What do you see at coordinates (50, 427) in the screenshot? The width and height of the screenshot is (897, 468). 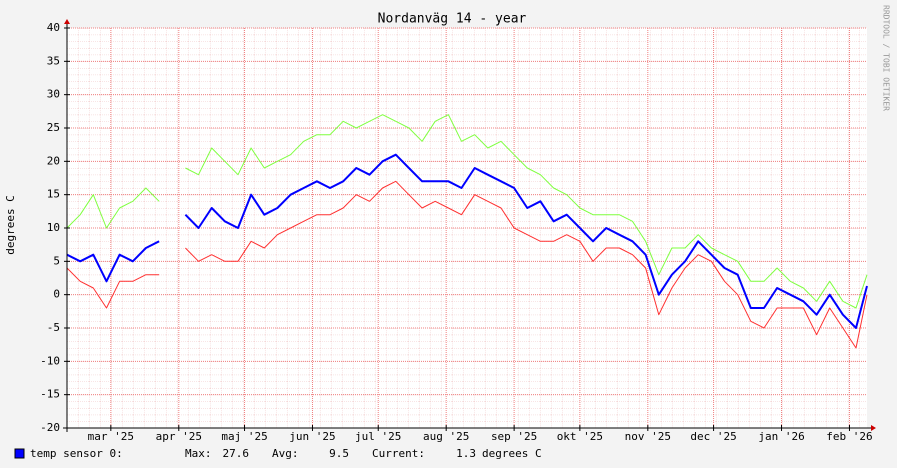 I see `y-tick-label: -20` at bounding box center [50, 427].